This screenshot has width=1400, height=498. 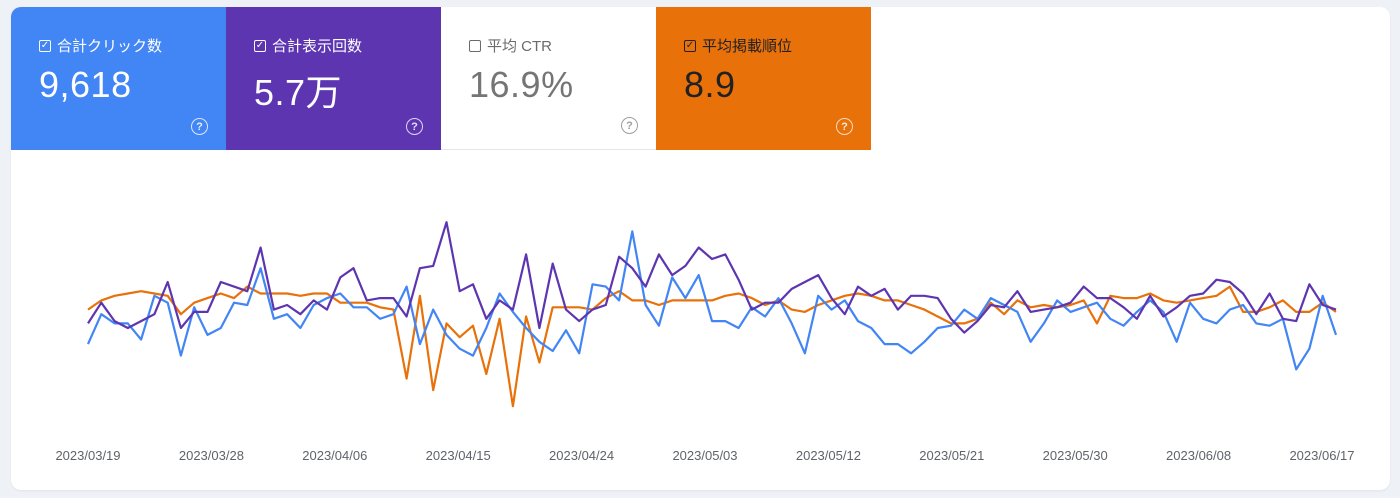 What do you see at coordinates (110, 46) in the screenshot?
I see `metric-label: 合計クリック数` at bounding box center [110, 46].